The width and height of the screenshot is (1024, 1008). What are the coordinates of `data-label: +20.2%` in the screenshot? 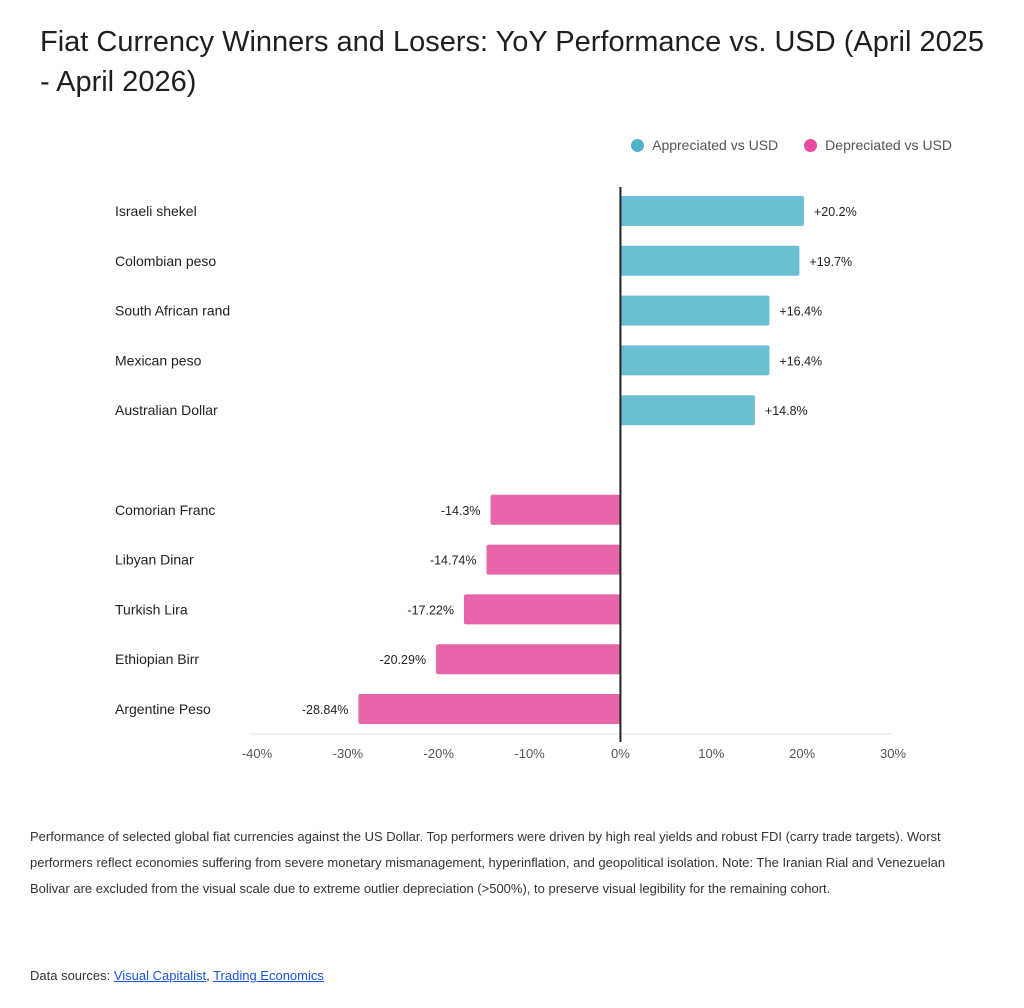 It's located at (835, 212).